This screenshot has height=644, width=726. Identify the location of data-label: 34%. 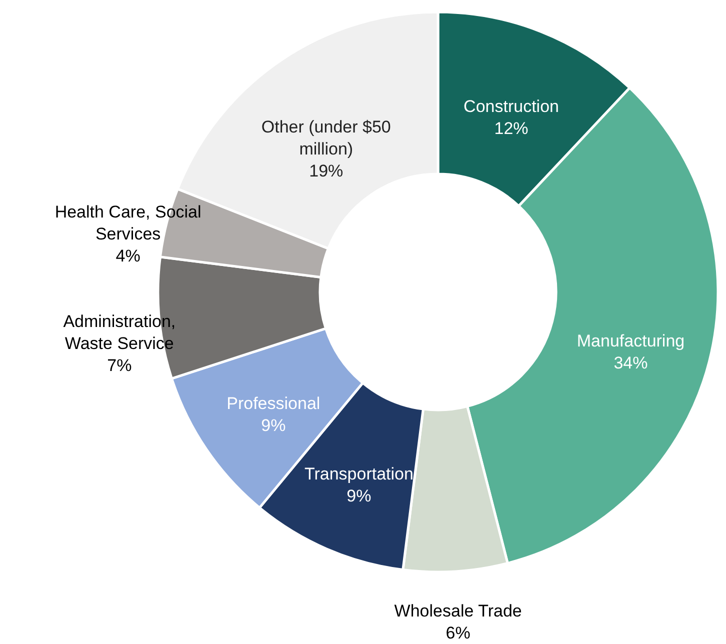
(631, 362).